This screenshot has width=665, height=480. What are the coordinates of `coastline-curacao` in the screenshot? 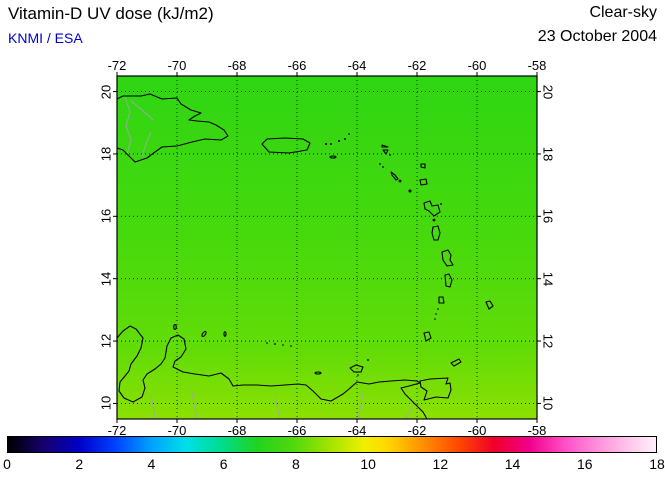 It's located at (204, 334).